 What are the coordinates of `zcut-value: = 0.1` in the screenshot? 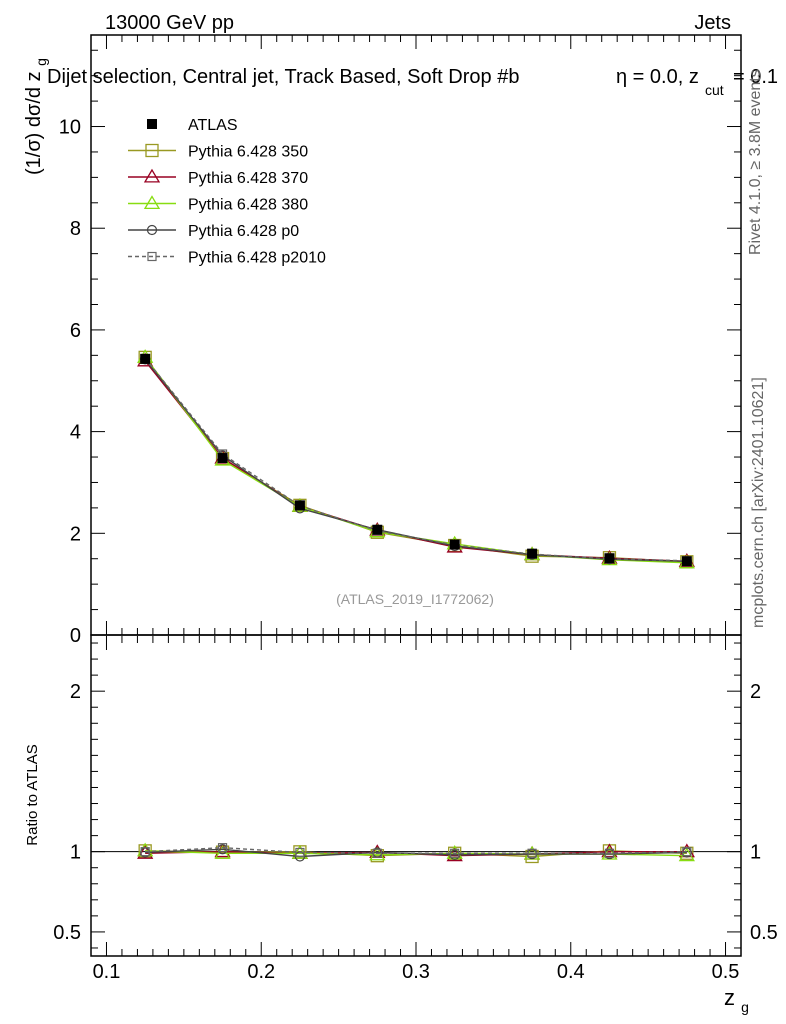 It's located at (755, 77).